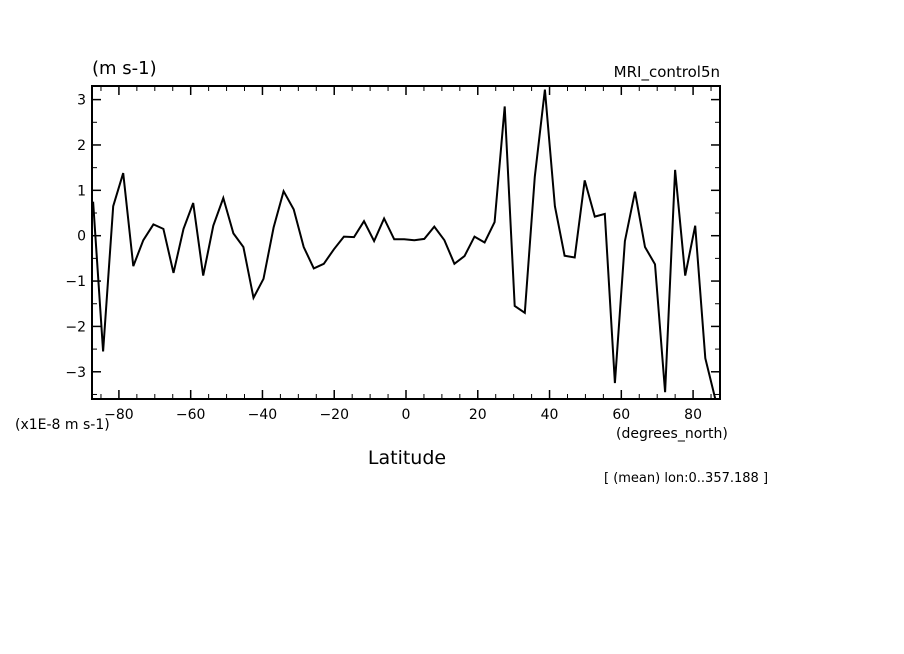  I want to click on x-axis-title: Latitude, so click(407, 458).